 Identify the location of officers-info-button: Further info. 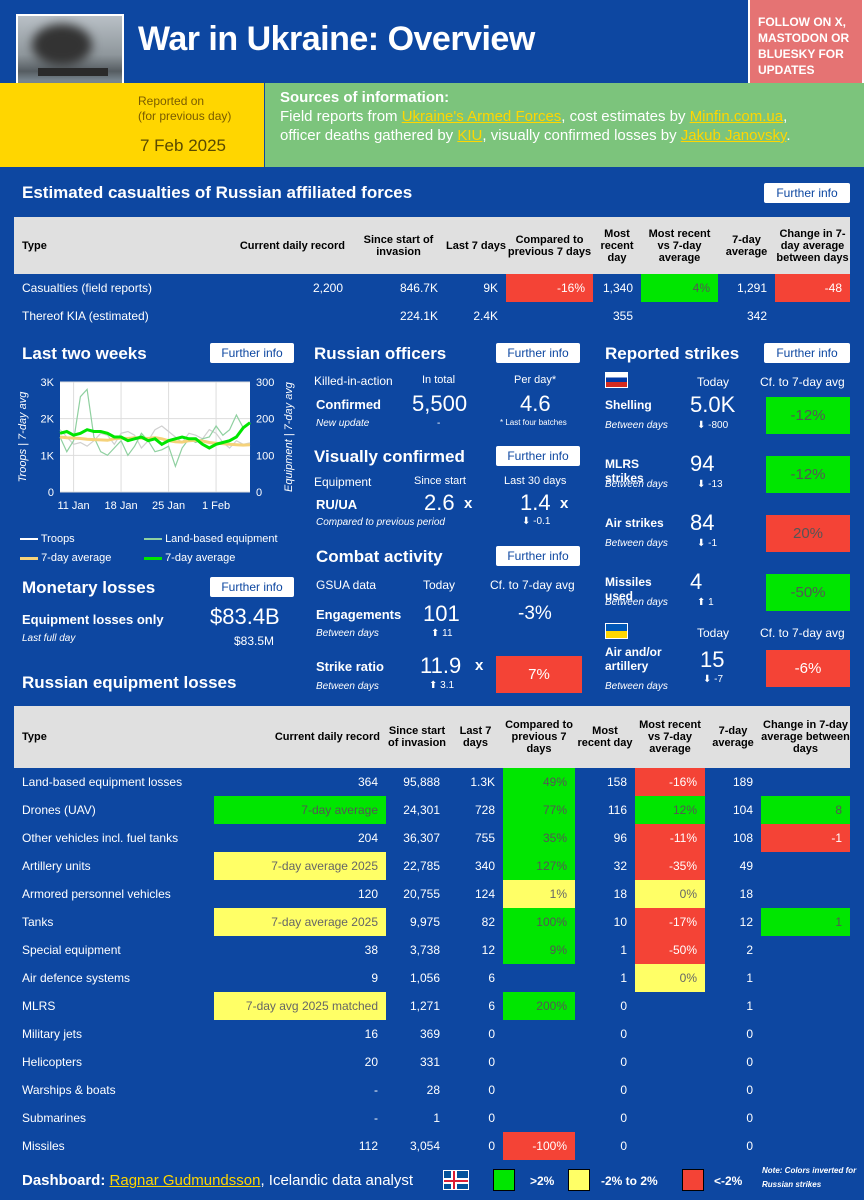
(538, 353).